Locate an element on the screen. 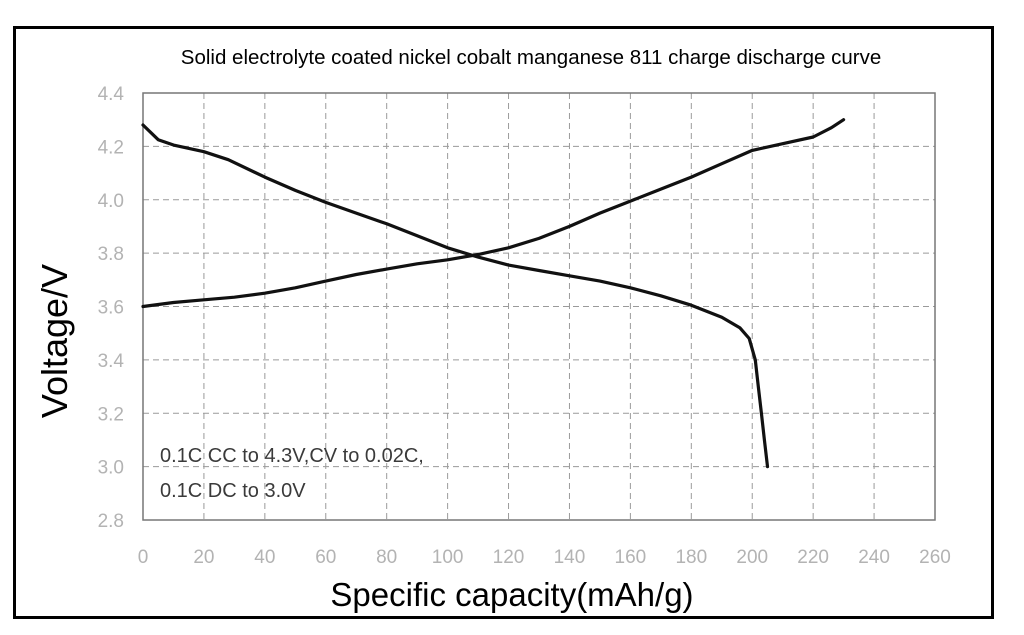 The height and width of the screenshot is (635, 1024). y-axis-label: Voltage/V is located at coordinates (54, 341).